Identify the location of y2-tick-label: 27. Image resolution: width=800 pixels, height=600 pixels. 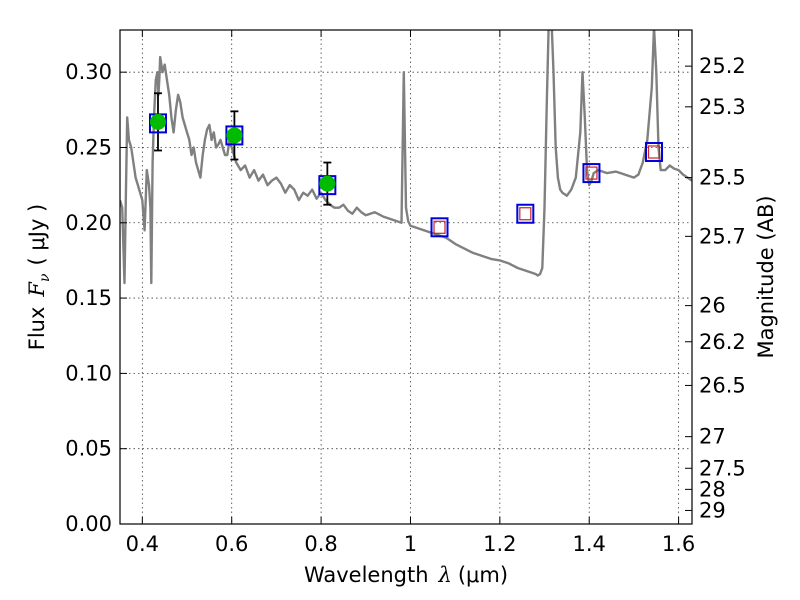
(712, 437).